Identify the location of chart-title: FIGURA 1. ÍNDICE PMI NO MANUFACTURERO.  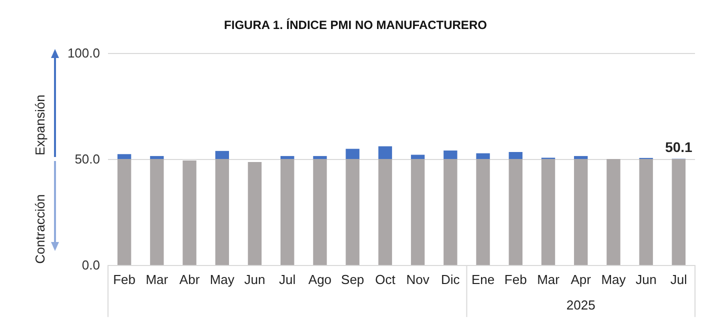
(355, 25).